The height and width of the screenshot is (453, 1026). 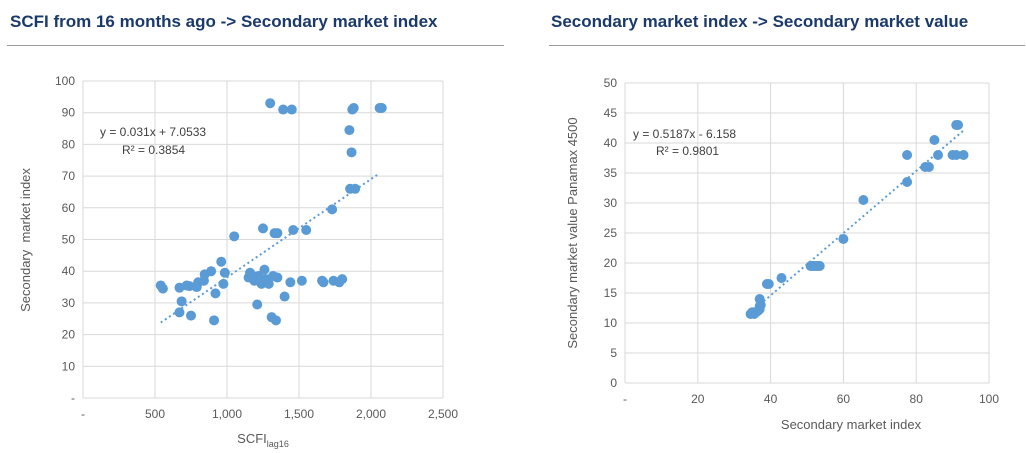 What do you see at coordinates (25, 240) in the screenshot?
I see `y-axis-label: Secondary market index` at bounding box center [25, 240].